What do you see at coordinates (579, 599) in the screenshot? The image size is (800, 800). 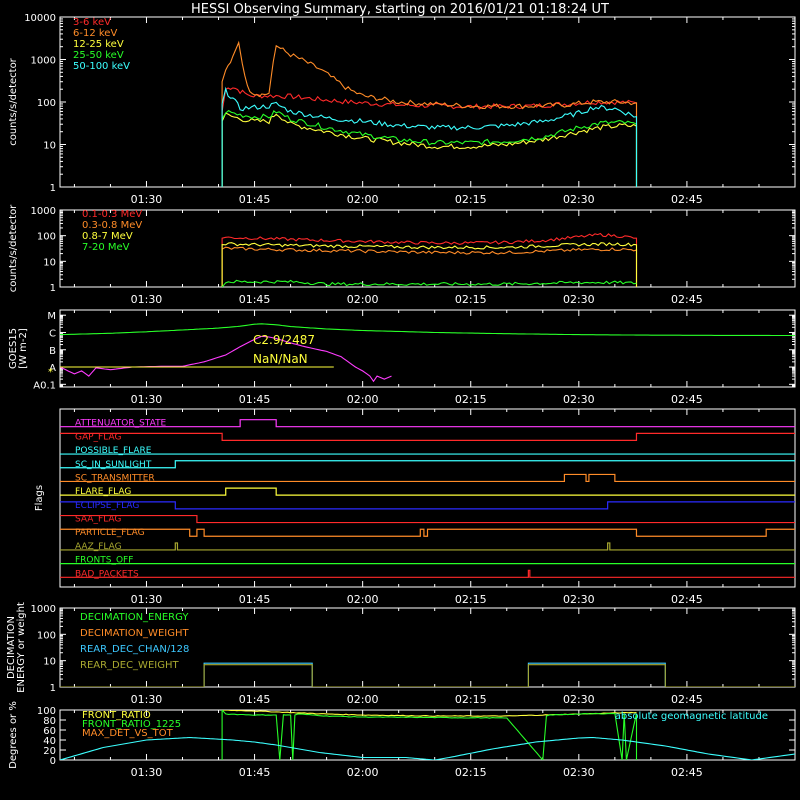 I see `flags-x-tick-label: 02:30` at bounding box center [579, 599].